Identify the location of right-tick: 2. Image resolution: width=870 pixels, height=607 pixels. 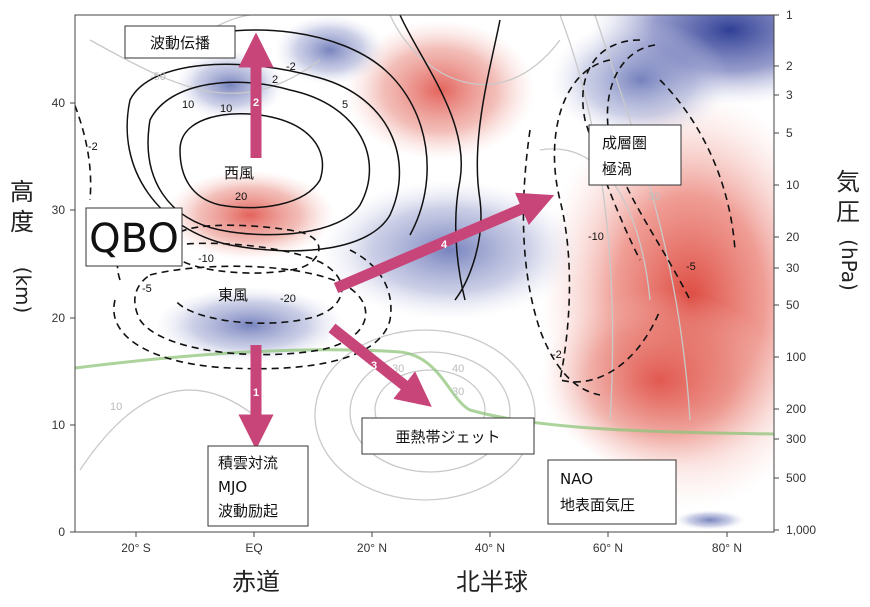
(789, 66).